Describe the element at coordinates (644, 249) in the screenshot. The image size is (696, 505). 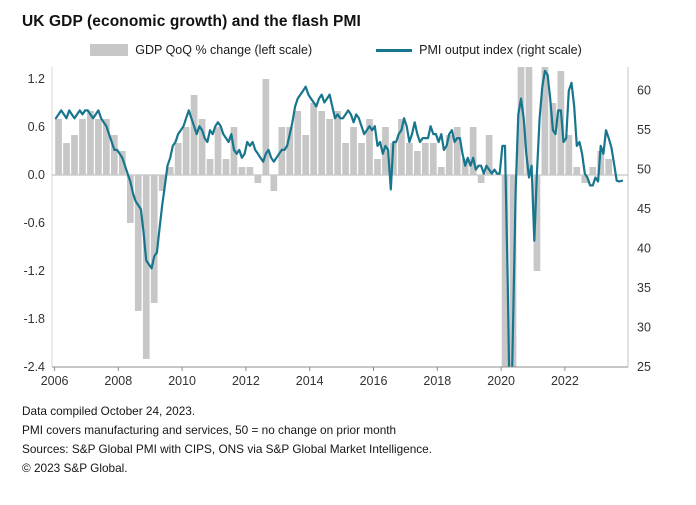
I see `svg-text: 40` at that location.